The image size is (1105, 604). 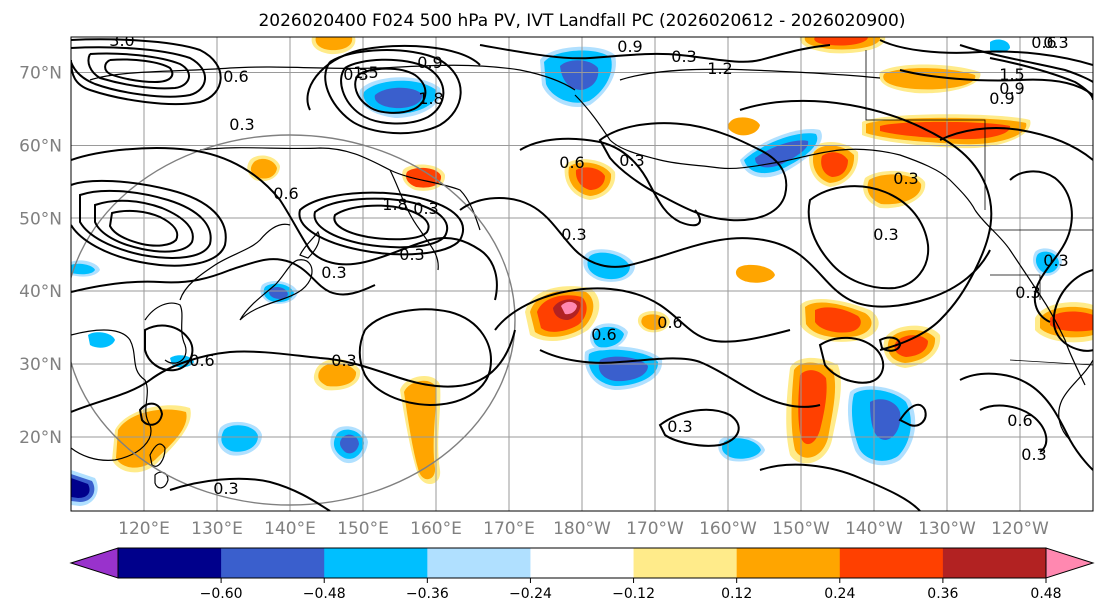 I want to click on contour-label: 1.5, so click(x=1011, y=74).